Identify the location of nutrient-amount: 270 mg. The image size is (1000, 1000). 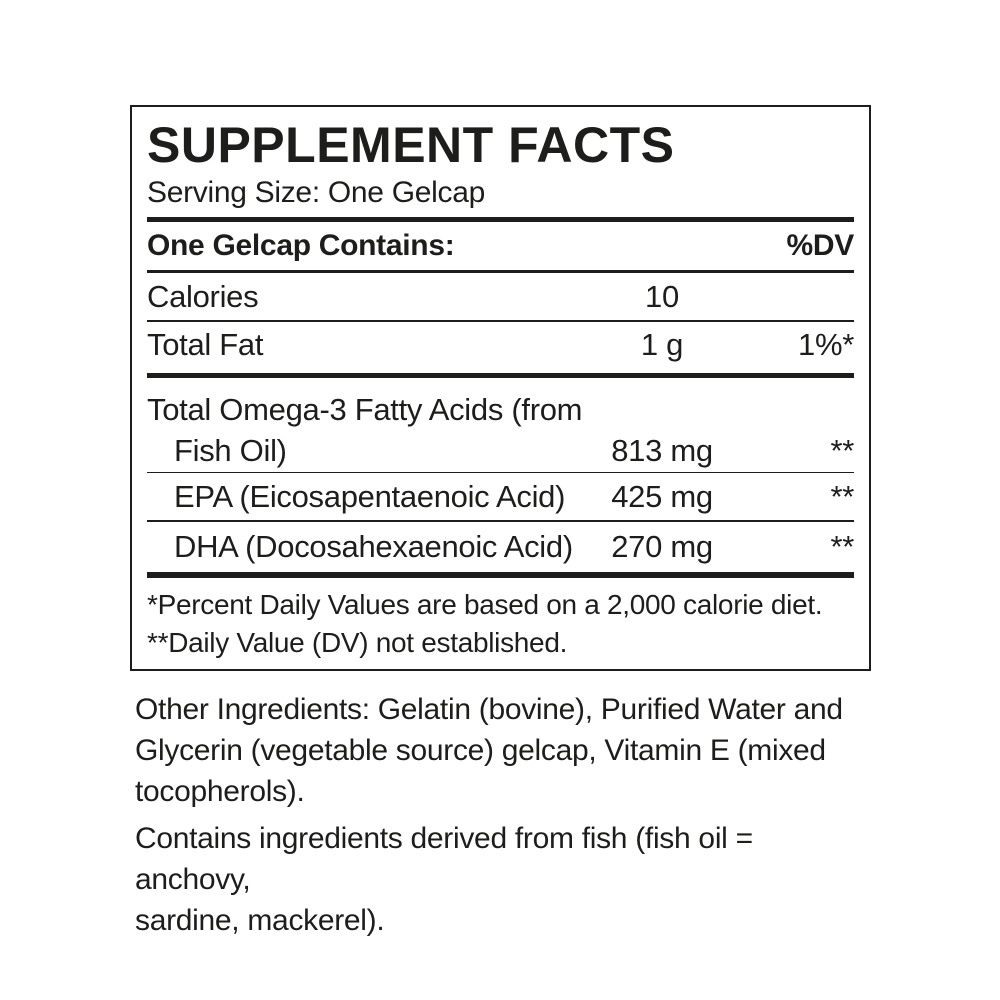
(662, 546).